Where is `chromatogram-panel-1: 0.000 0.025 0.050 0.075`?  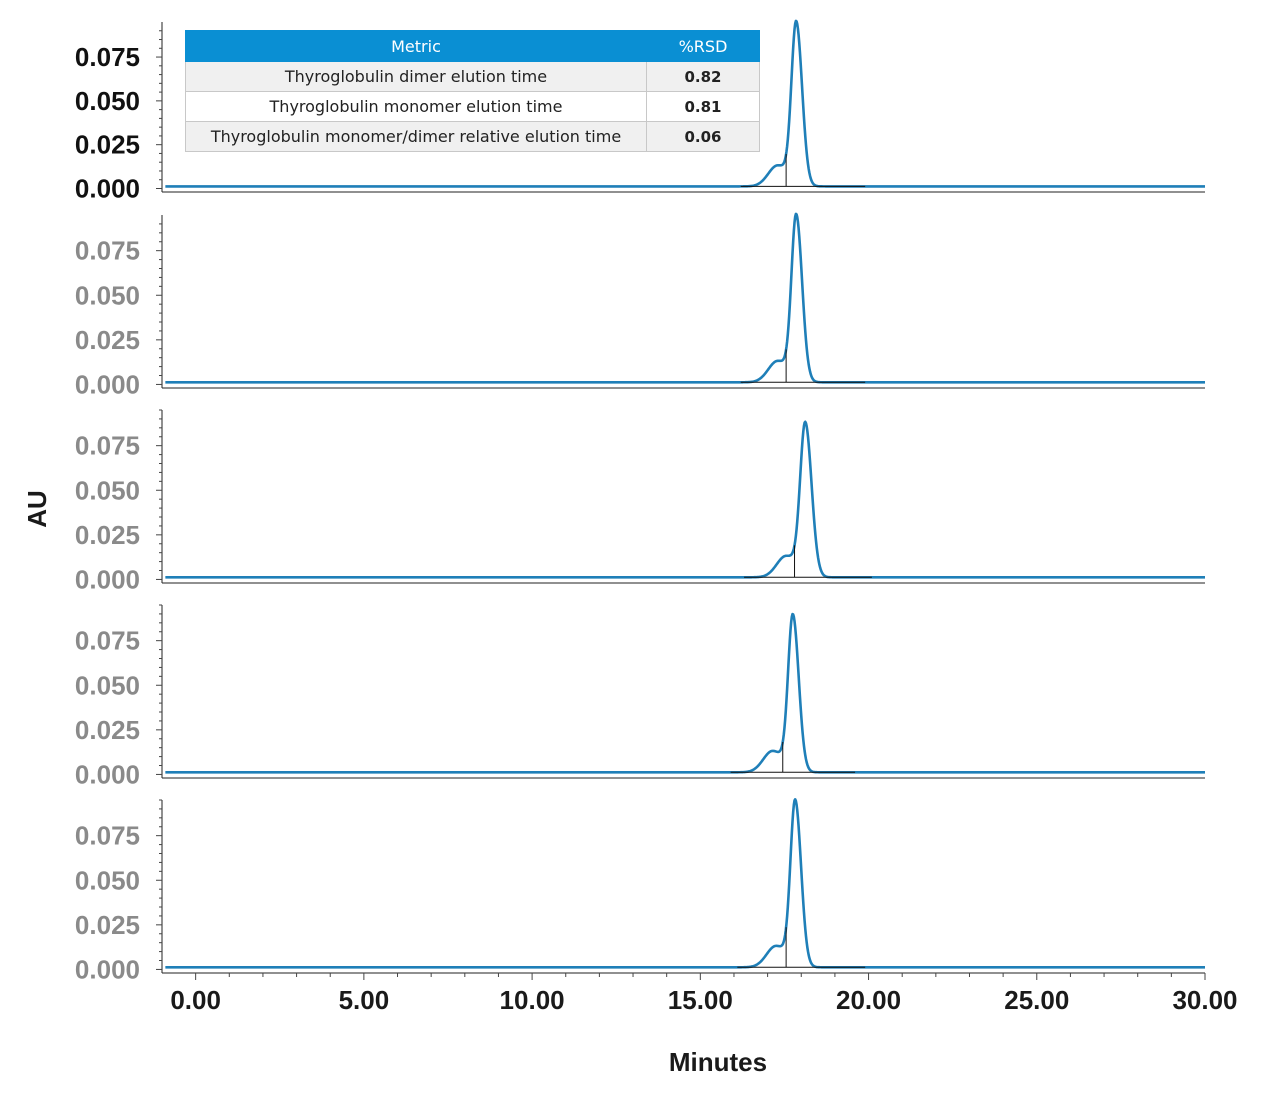
chromatogram-panel-1: 0.000 0.025 0.050 0.075 is located at coordinates (640, 111).